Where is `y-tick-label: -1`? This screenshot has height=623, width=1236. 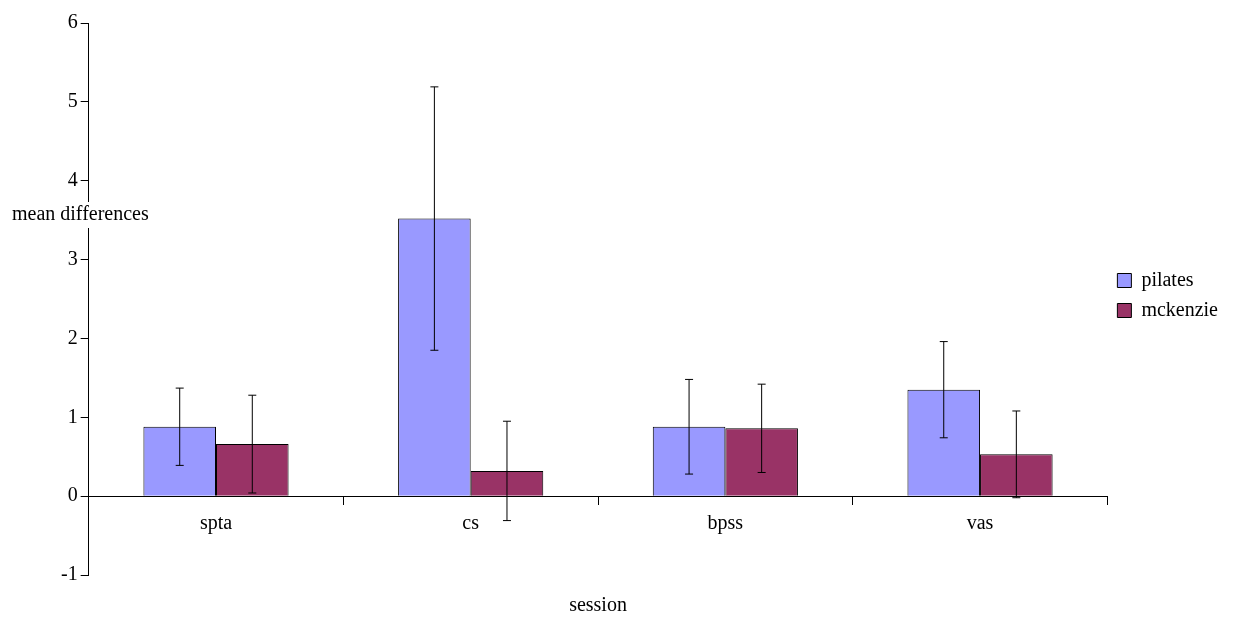
y-tick-label: -1 is located at coordinates (69, 573).